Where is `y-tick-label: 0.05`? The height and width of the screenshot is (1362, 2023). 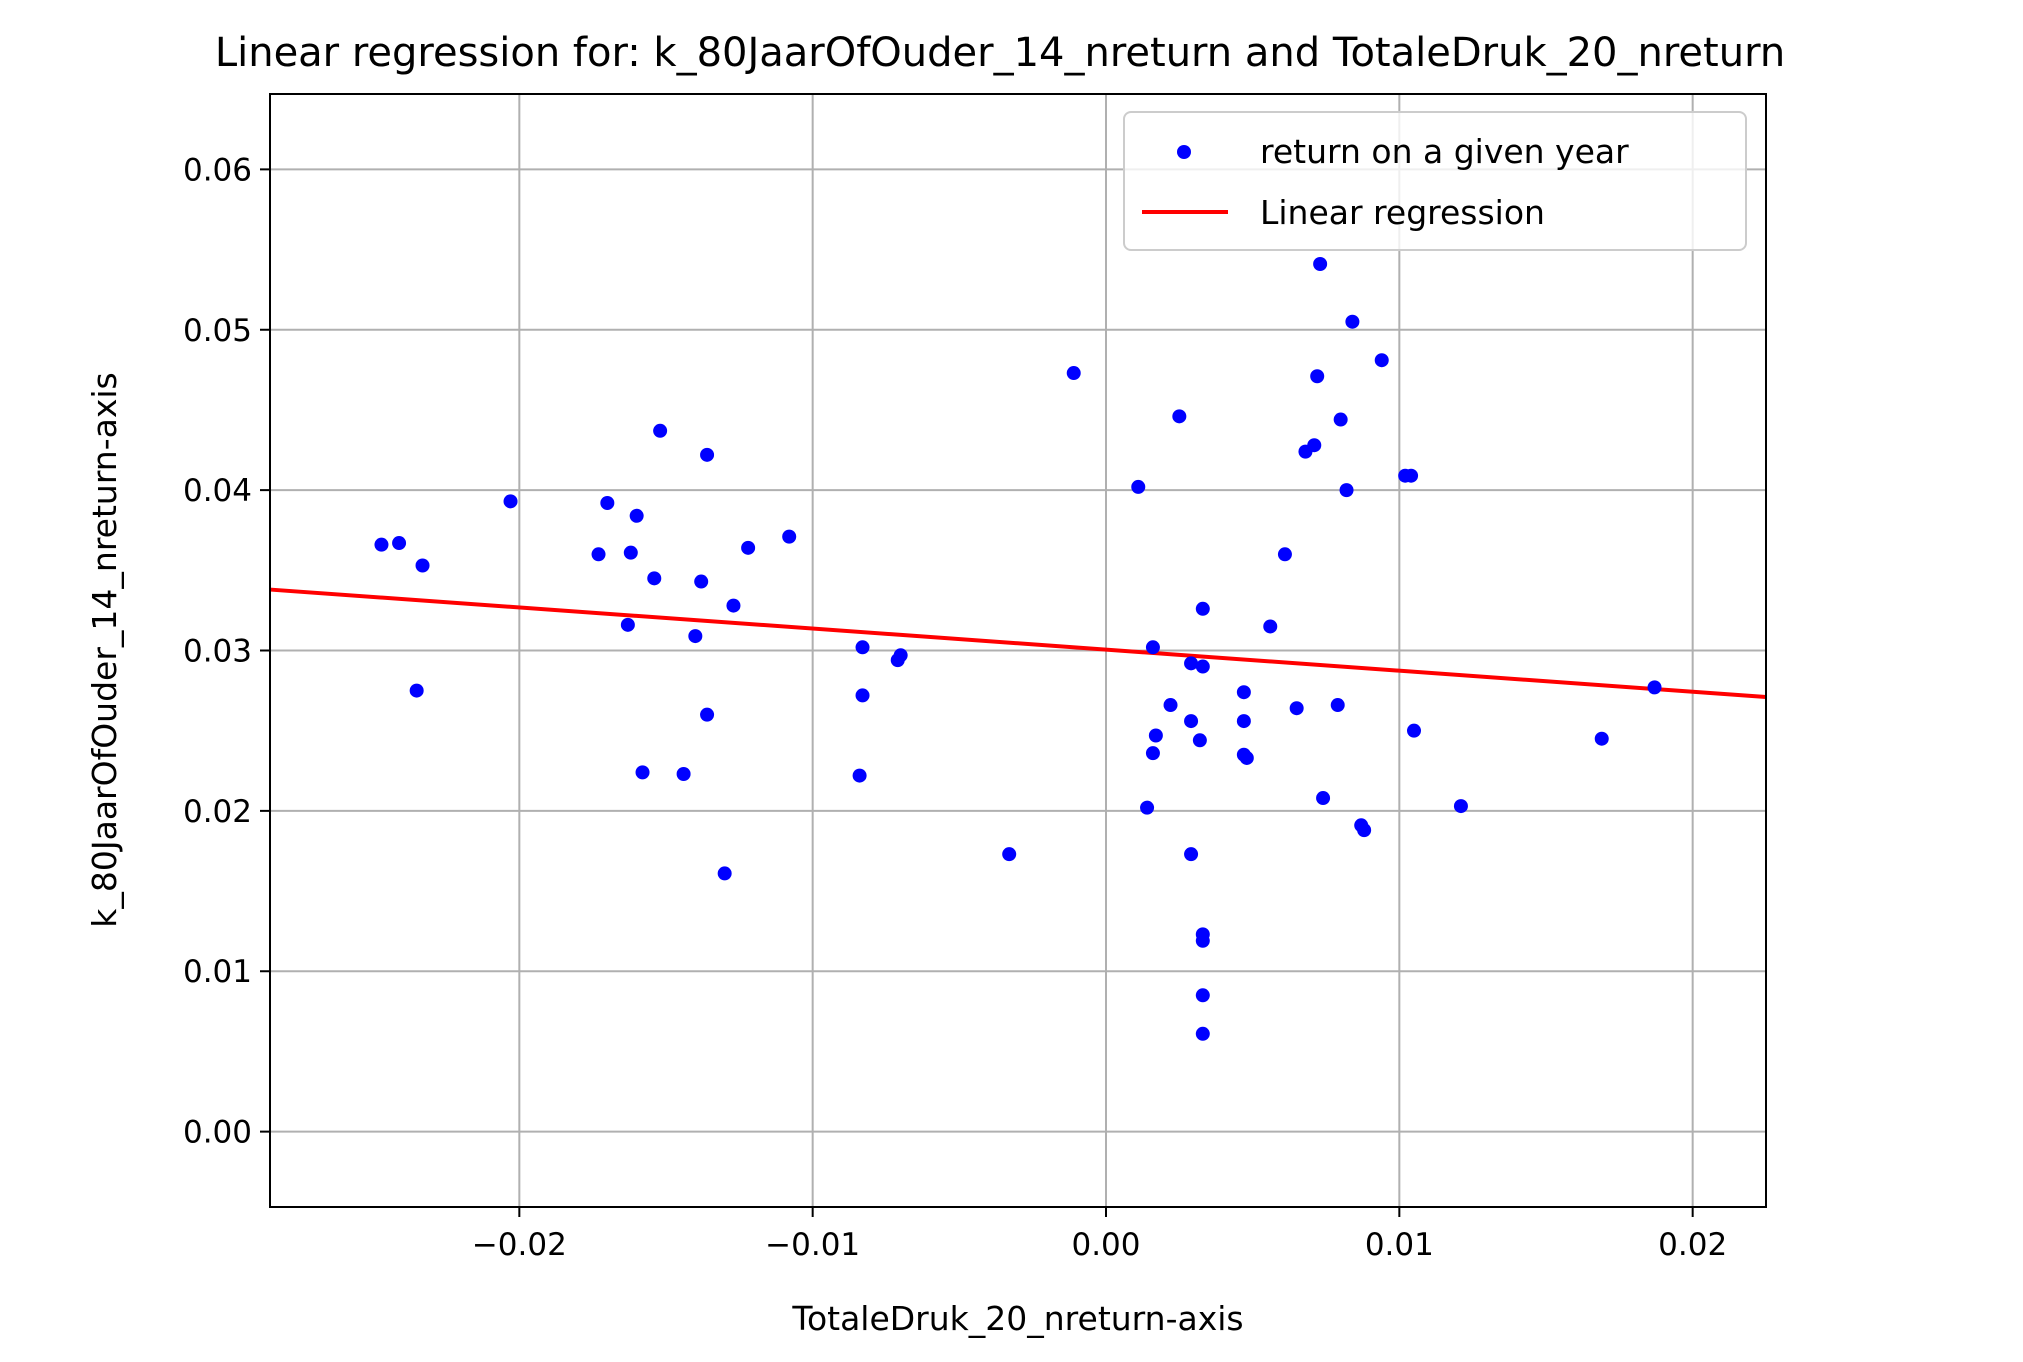 y-tick-label: 0.05 is located at coordinates (217, 331).